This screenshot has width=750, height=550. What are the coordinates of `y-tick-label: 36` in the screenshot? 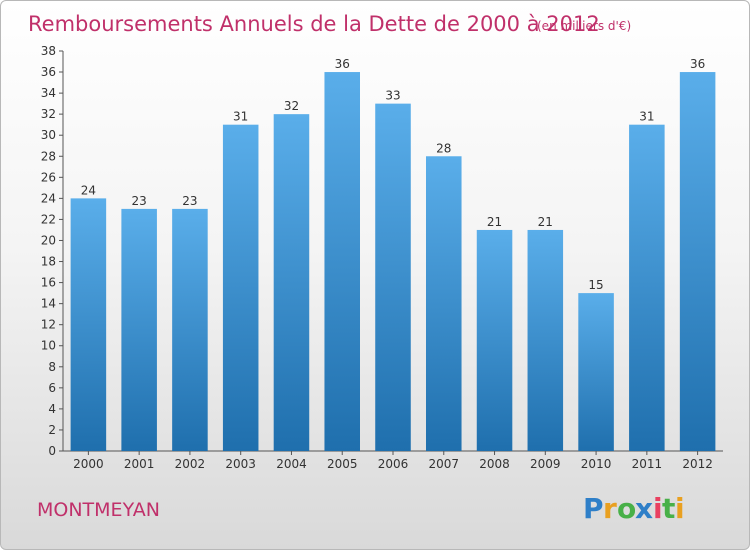 It's located at (48, 72).